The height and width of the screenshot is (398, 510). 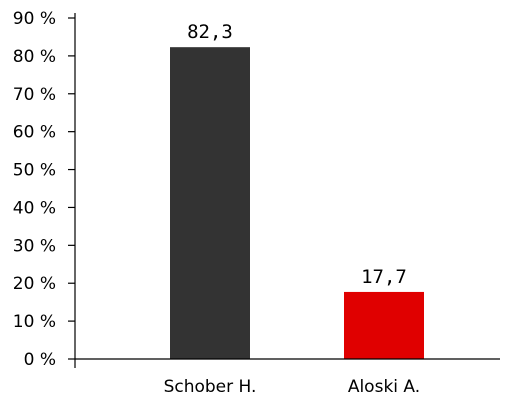 I want to click on bar-value-label: 17,7, so click(x=384, y=277).